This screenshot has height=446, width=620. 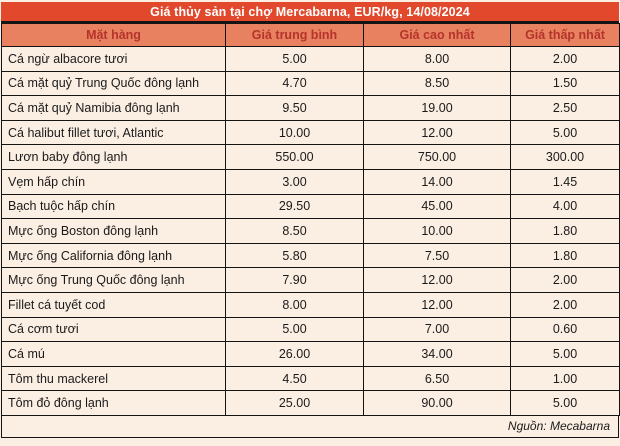 What do you see at coordinates (437, 329) in the screenshot?
I see `price-cell: 7.00` at bounding box center [437, 329].